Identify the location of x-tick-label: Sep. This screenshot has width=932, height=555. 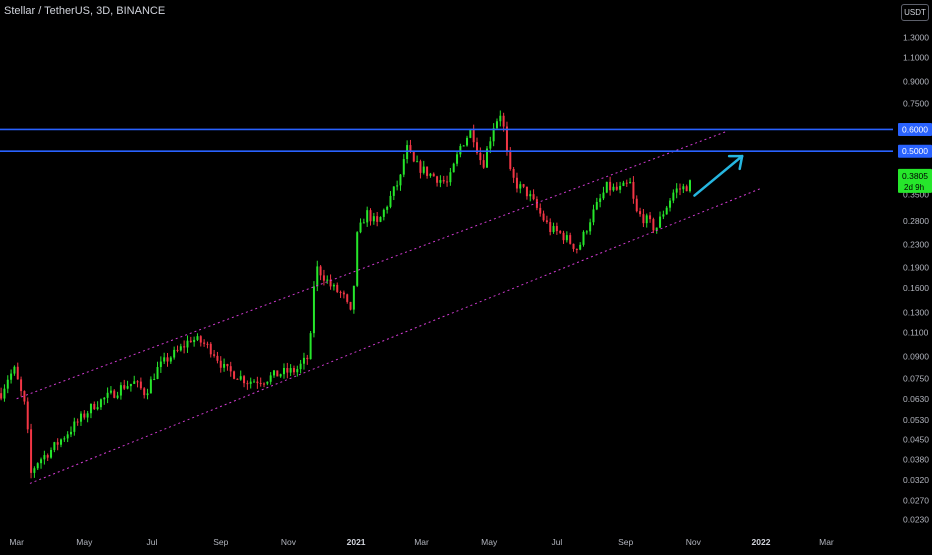
(625, 542).